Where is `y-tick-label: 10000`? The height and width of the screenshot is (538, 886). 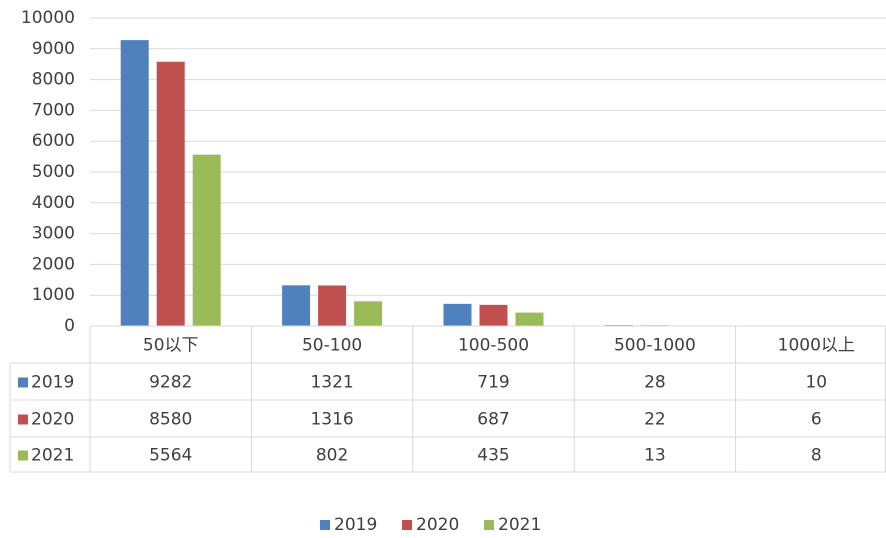
y-tick-label: 10000 is located at coordinates (48, 18).